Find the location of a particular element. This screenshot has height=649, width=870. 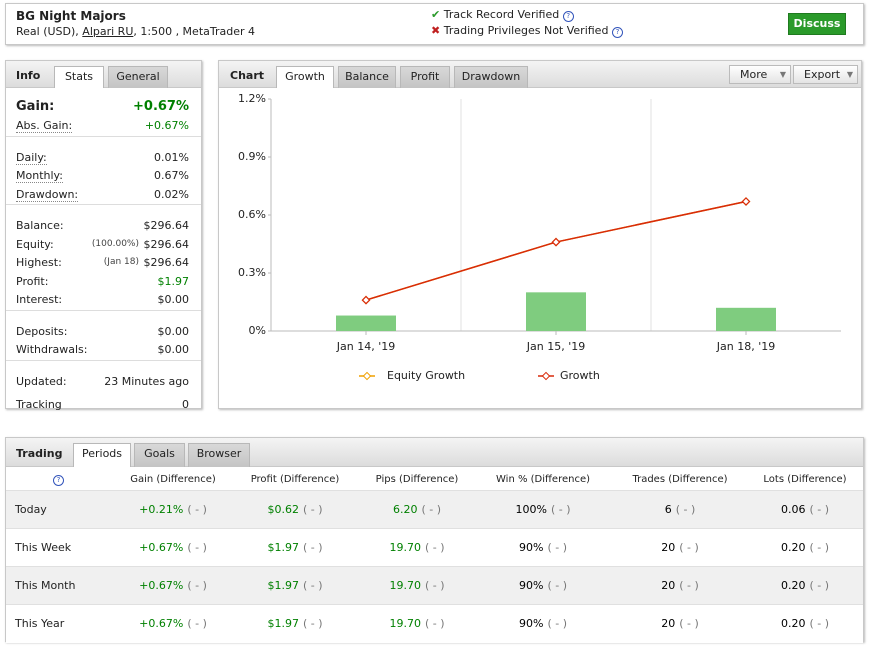

dropdown-button: More ▼ is located at coordinates (760, 74).